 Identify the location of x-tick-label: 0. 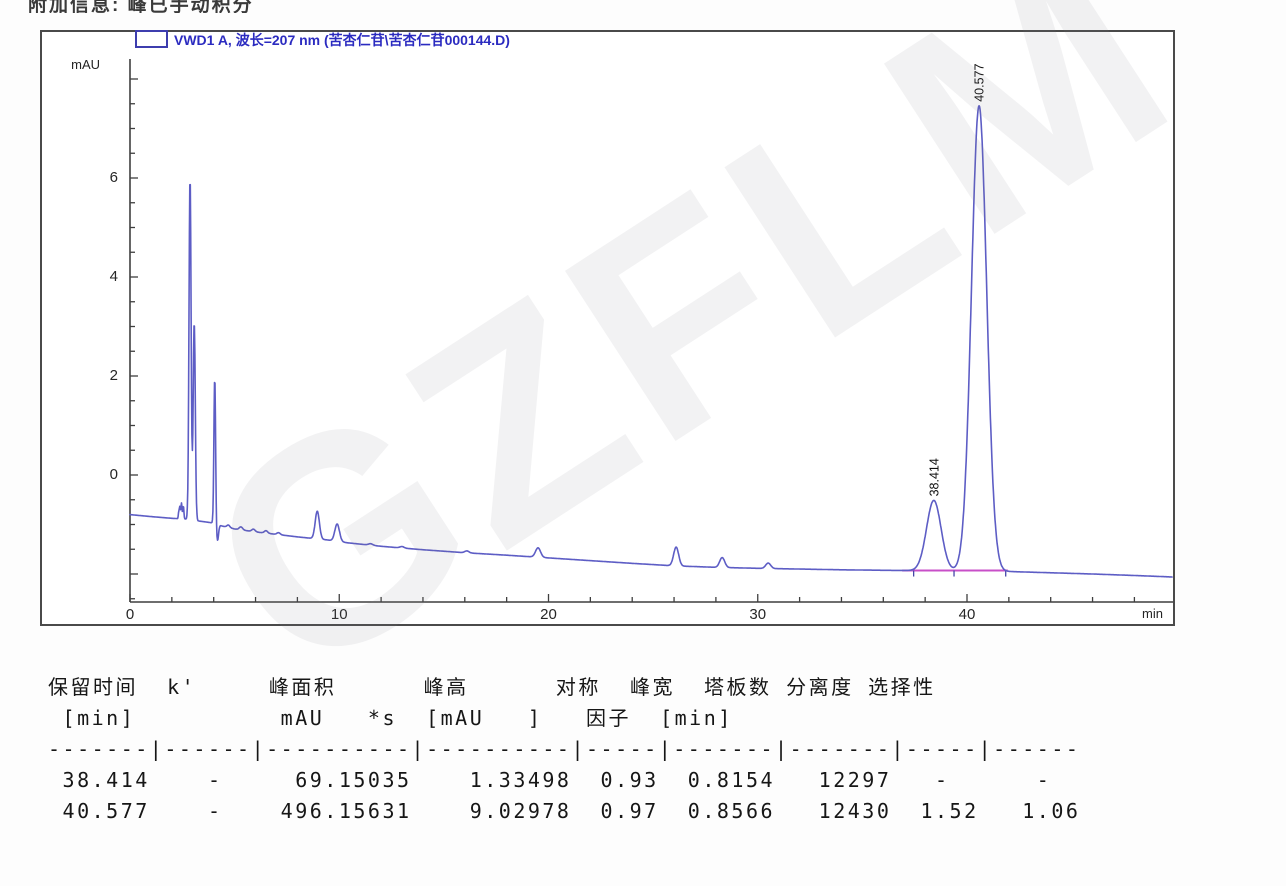
(130, 614).